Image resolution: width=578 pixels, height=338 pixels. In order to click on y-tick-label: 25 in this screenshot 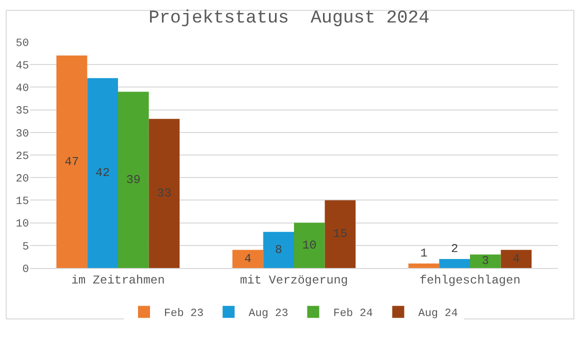, I will do `click(22, 156)`.